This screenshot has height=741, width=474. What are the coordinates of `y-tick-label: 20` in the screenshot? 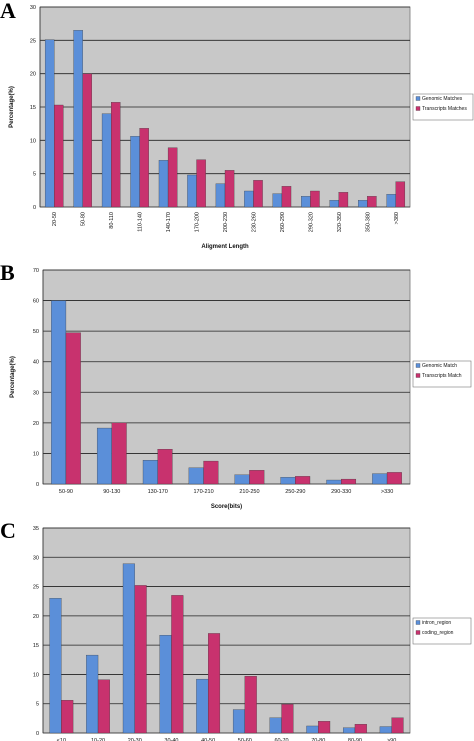 It's located at (36, 617).